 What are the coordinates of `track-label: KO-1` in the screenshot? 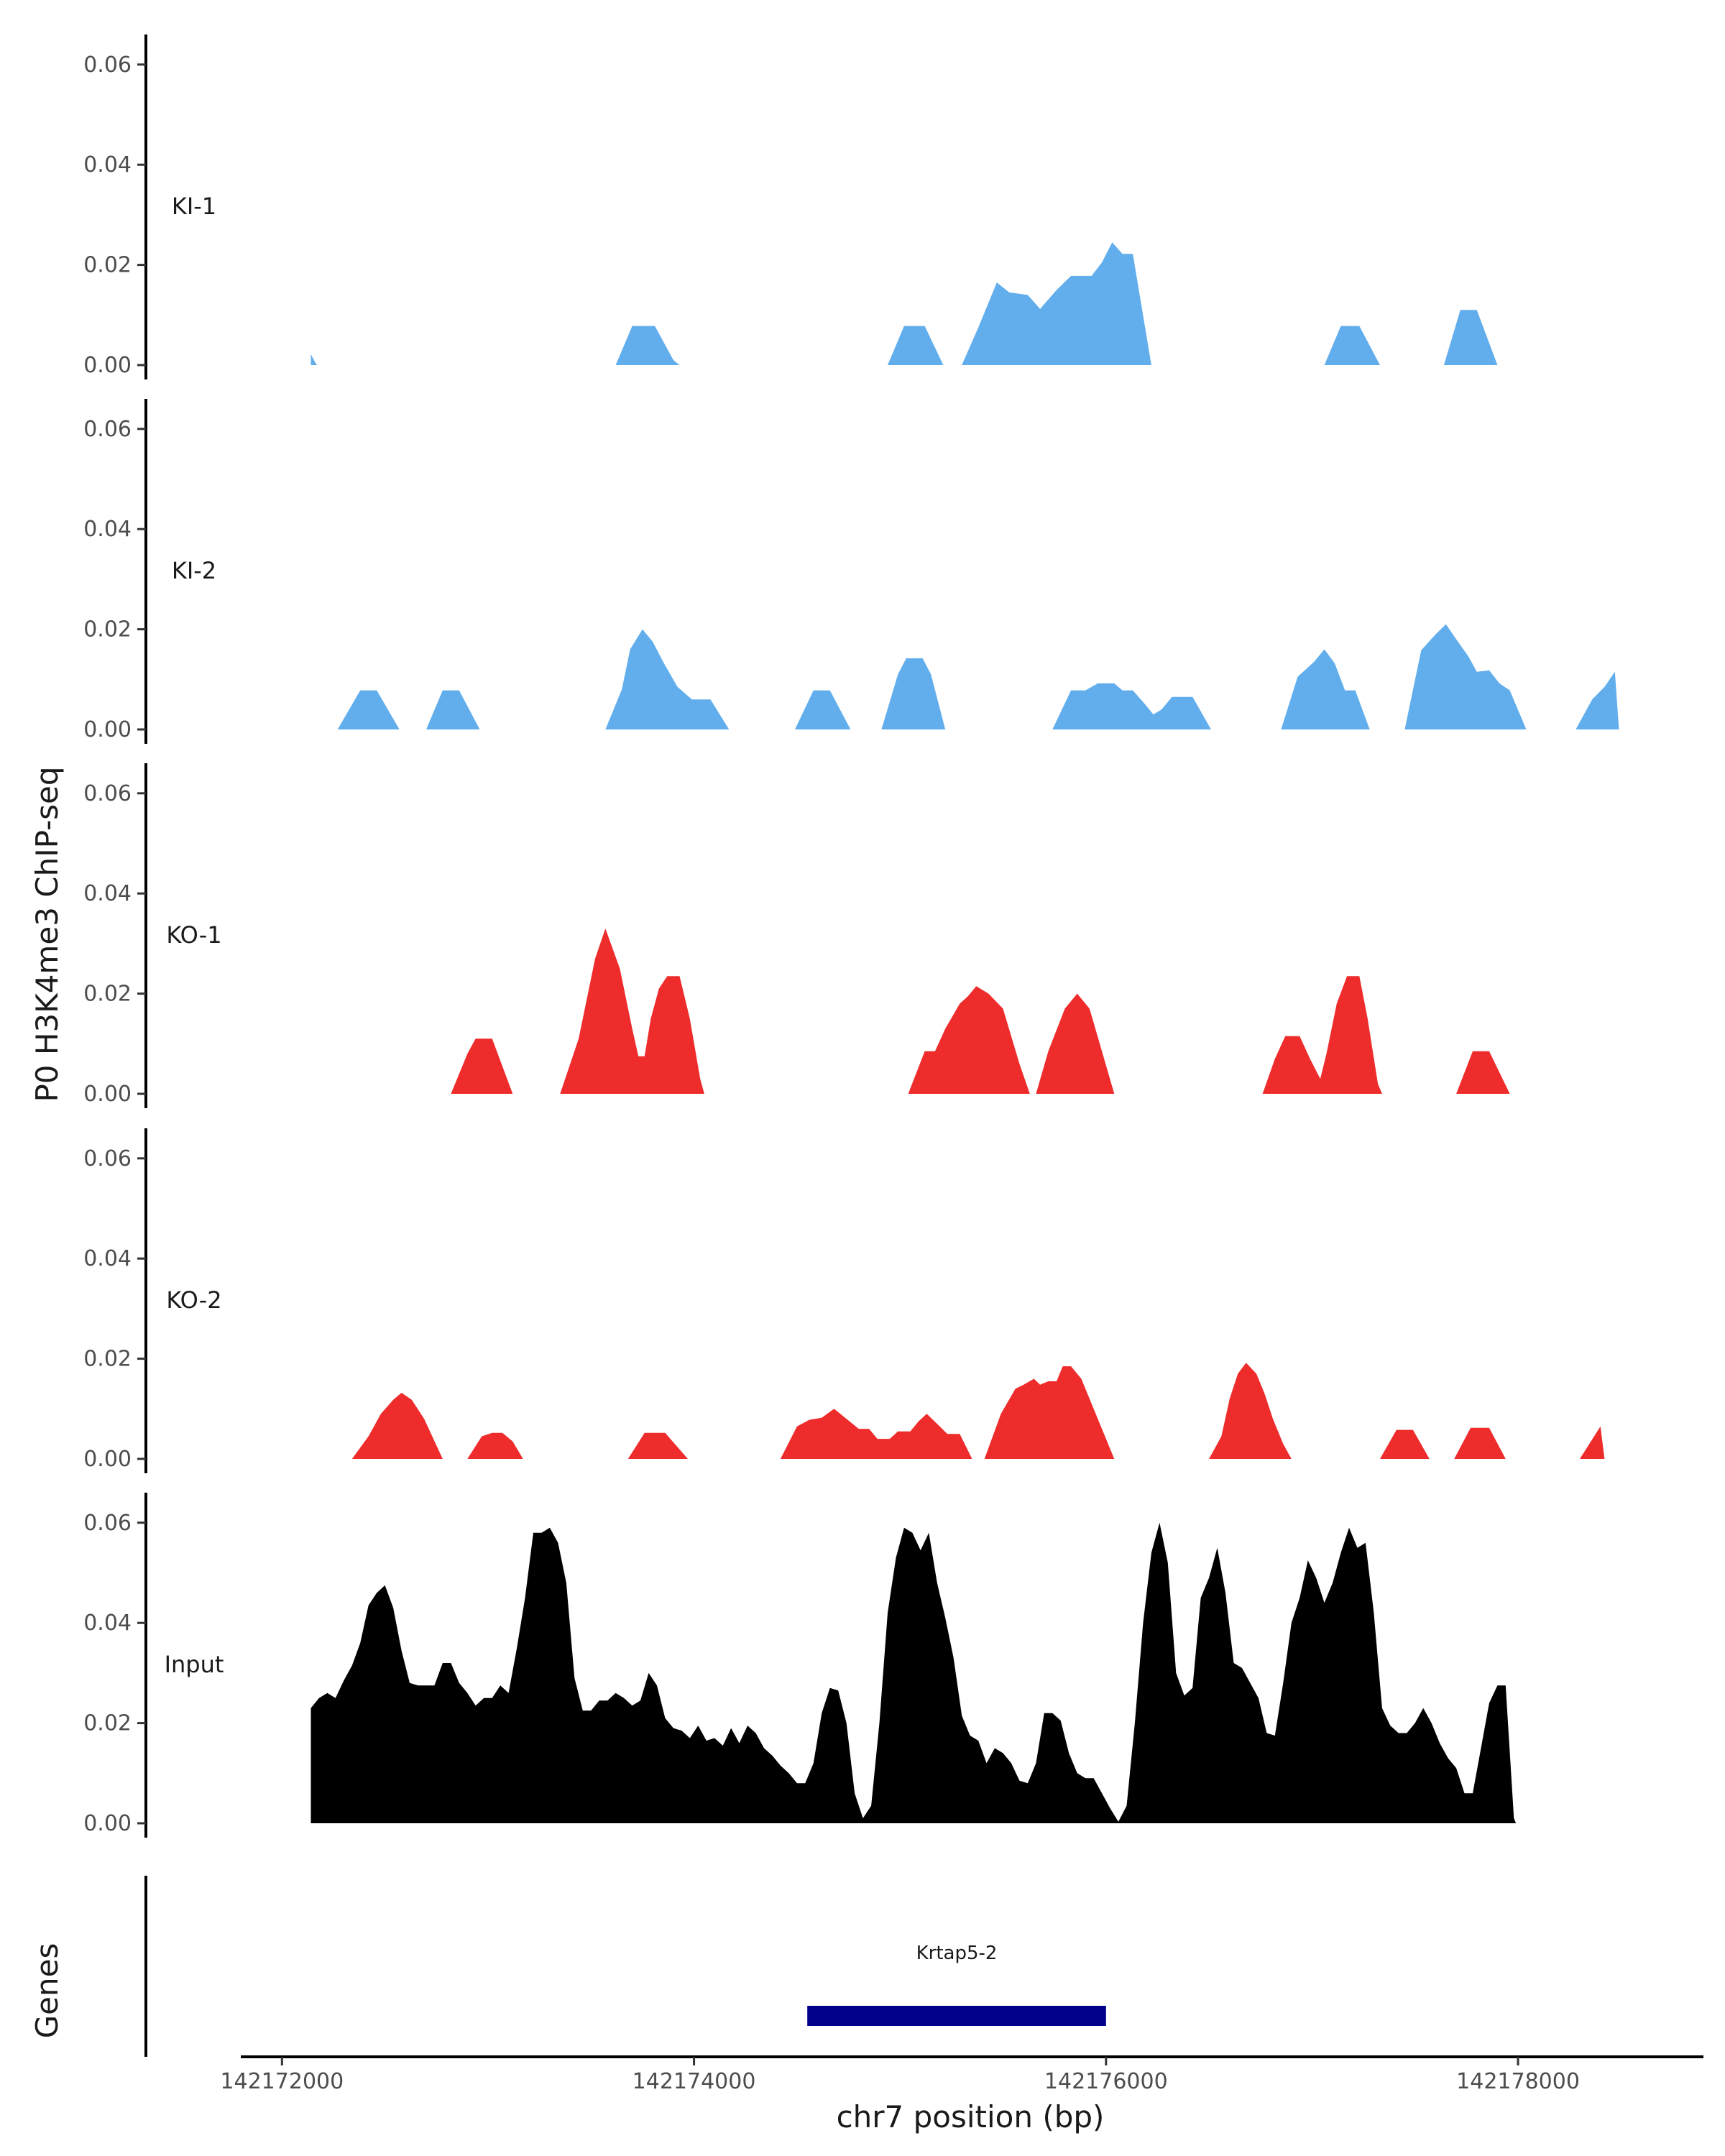 It's located at (193, 935).